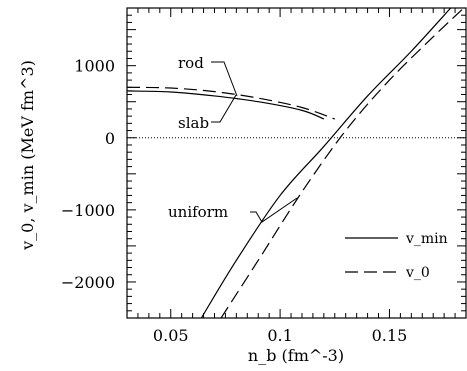 The image size is (467, 371). What do you see at coordinates (426, 239) in the screenshot?
I see `legend-label-vmin: v_min` at bounding box center [426, 239].